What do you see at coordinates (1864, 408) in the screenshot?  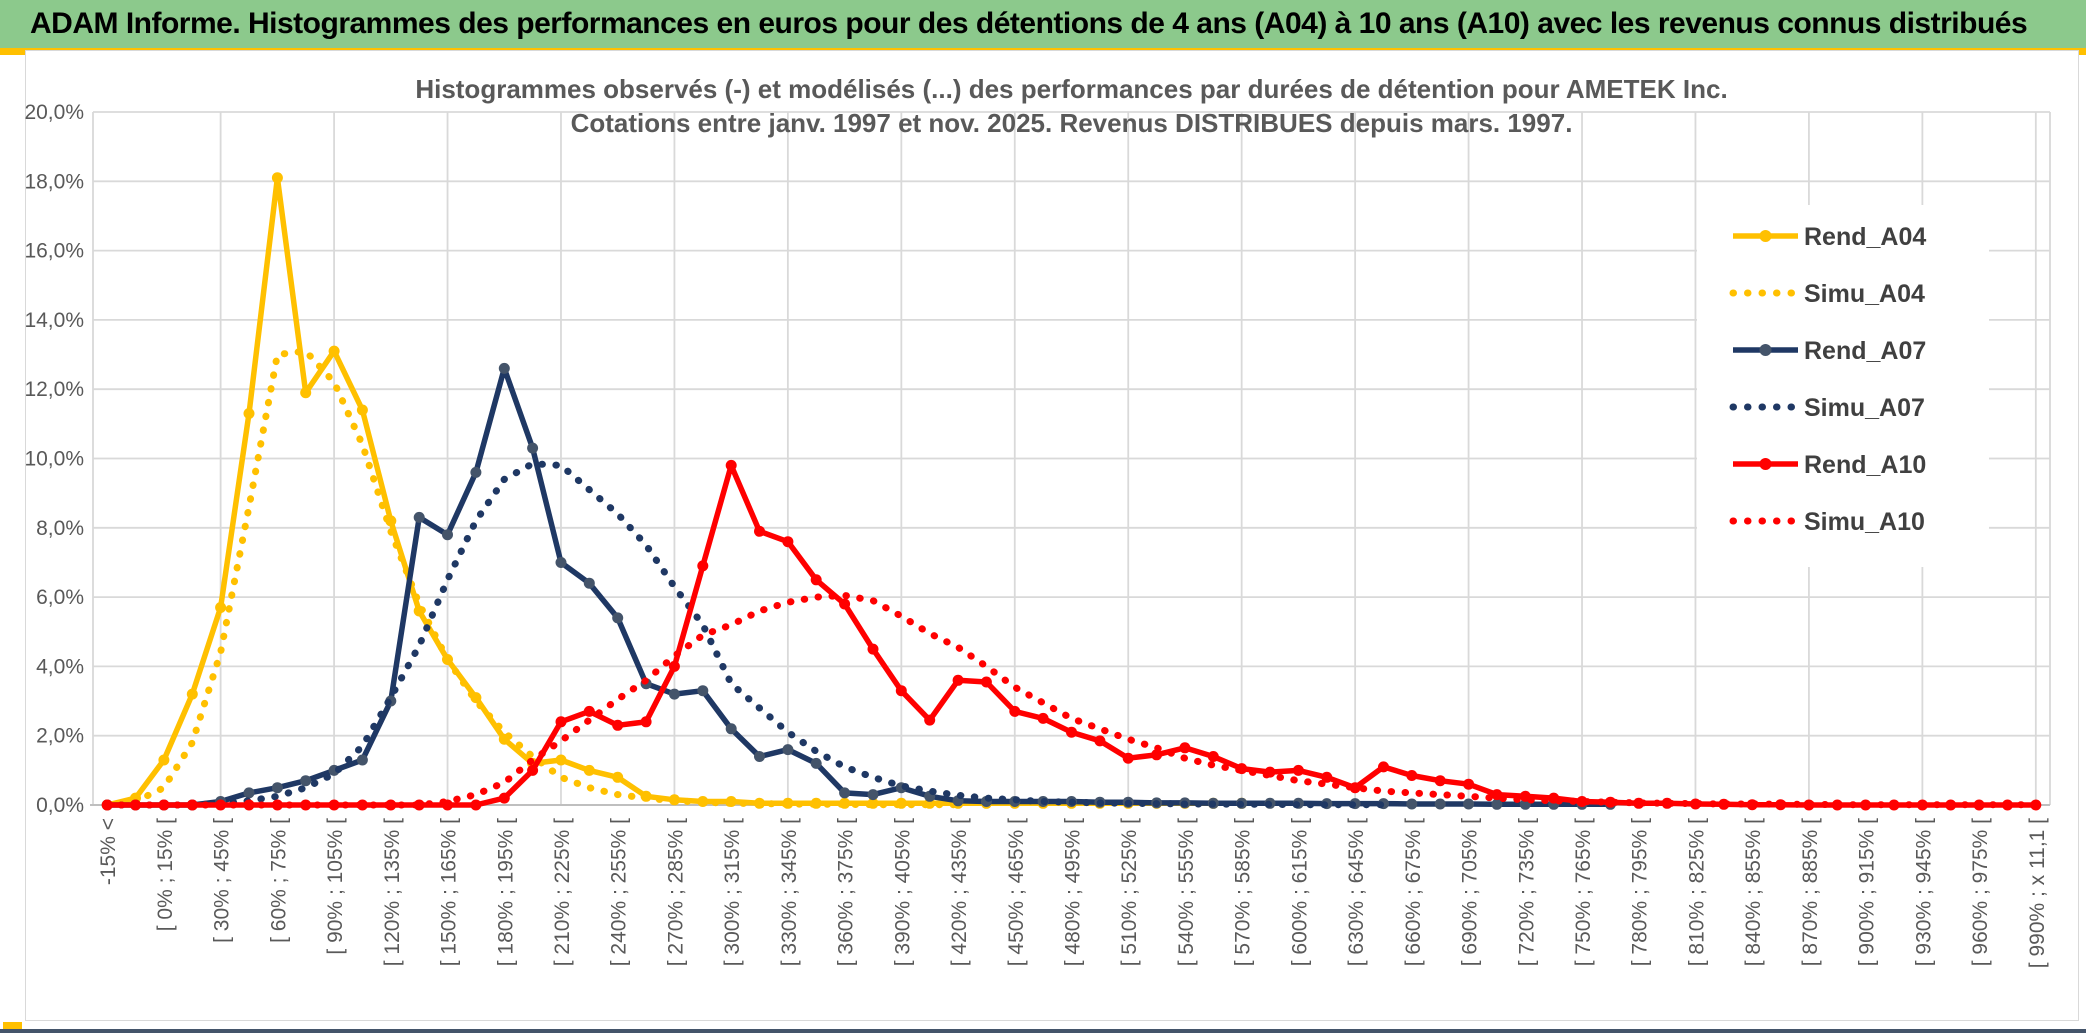 I see `legend-label: Simu_A07` at bounding box center [1864, 408].